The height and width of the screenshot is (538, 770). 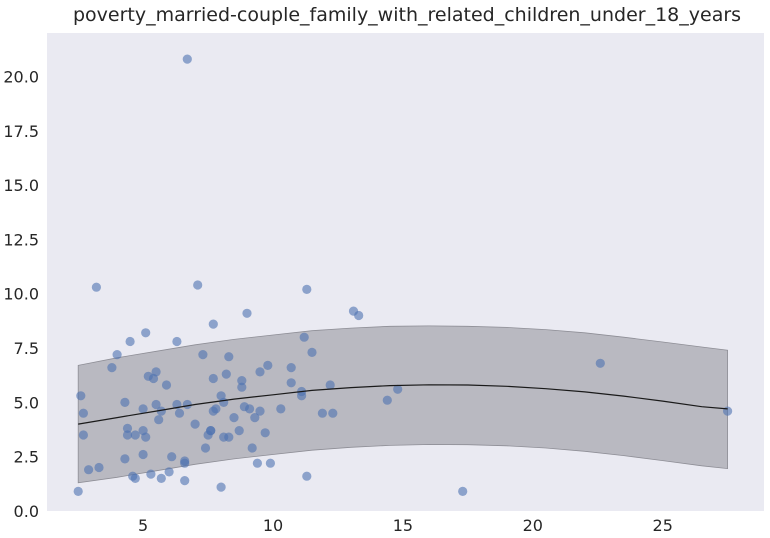 I want to click on y-tick-label: 10.0, so click(x=21, y=294).